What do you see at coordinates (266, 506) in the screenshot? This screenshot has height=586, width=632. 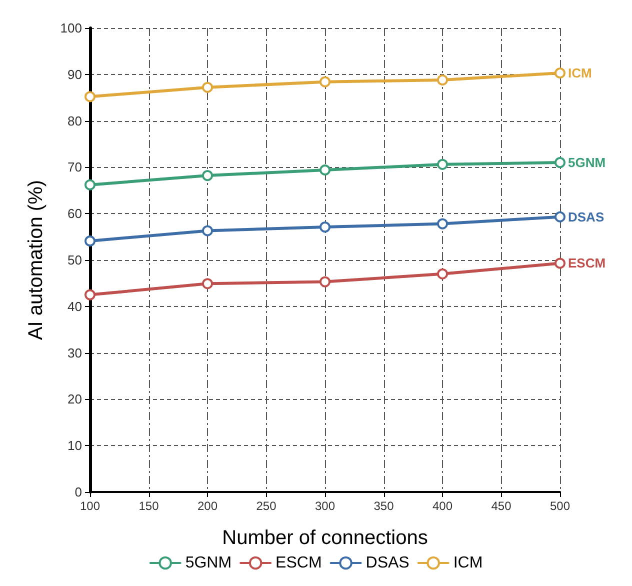 I see `x-tick-label: 250` at bounding box center [266, 506].